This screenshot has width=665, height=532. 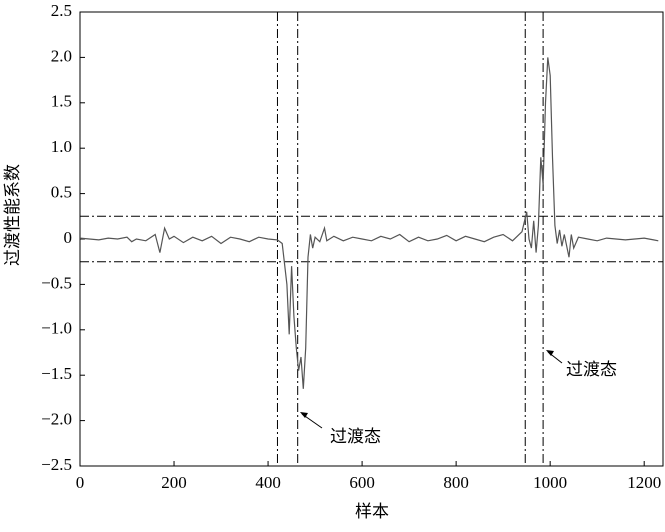 What do you see at coordinates (68, 237) in the screenshot?
I see `y-tick-label: 0` at bounding box center [68, 237].